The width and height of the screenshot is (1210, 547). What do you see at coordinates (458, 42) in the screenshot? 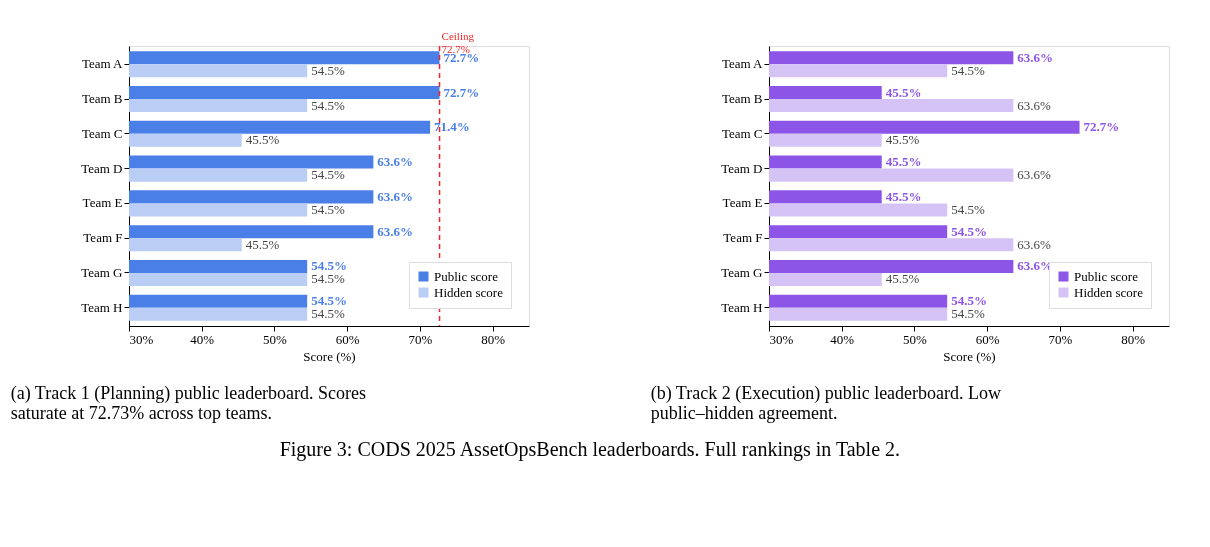
I see `ref-line-label: Ceiling 72.7%` at bounding box center [458, 42].